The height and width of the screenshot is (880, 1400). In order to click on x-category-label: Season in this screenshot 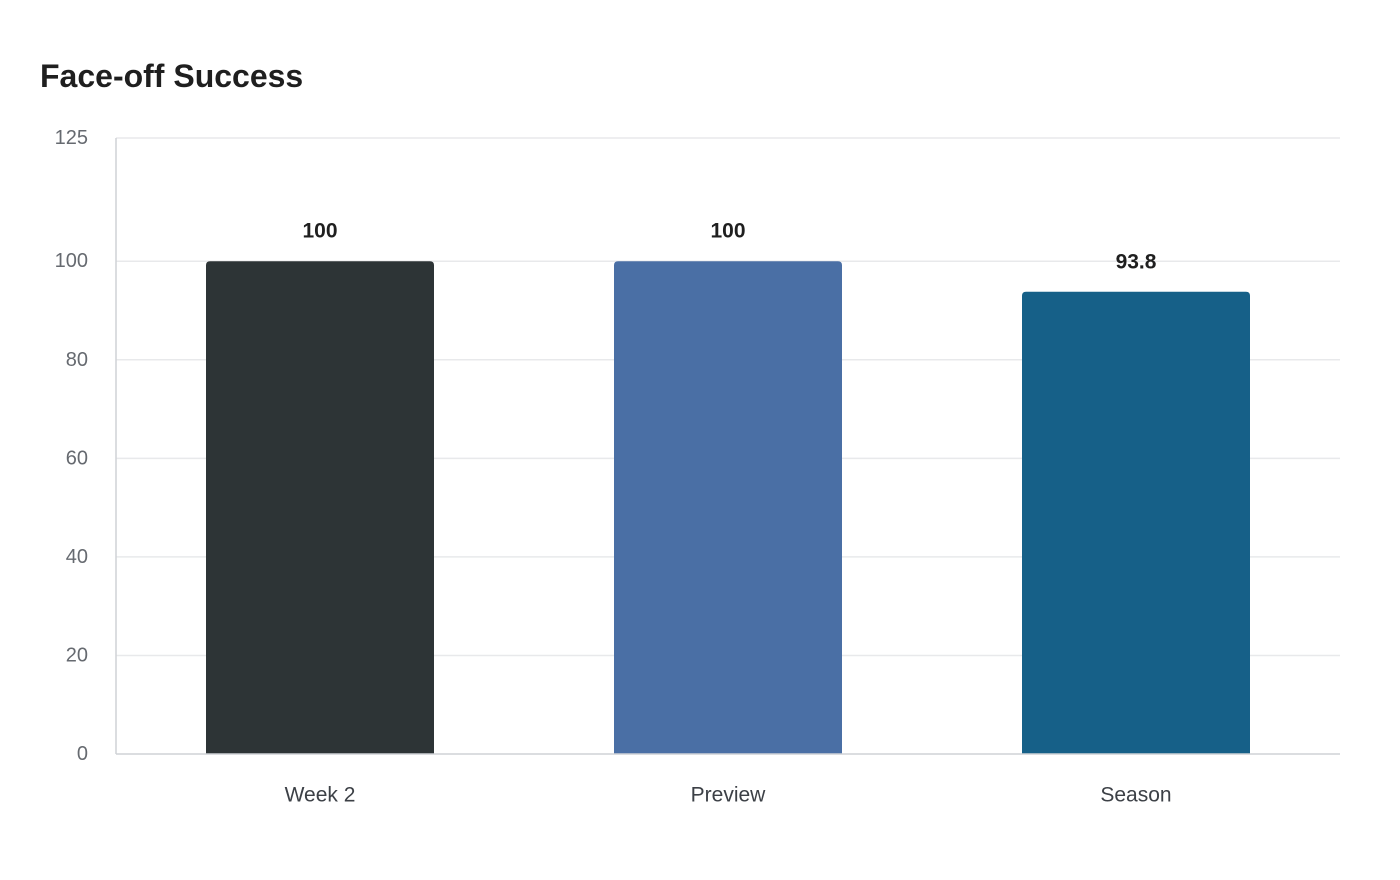, I will do `click(1135, 795)`.